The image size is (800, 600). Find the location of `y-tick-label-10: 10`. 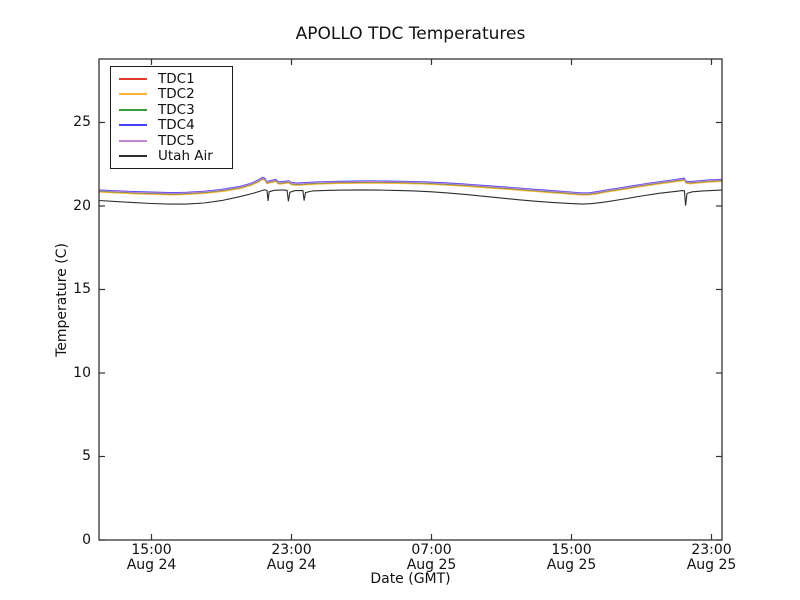

y-tick-label-10: 10 is located at coordinates (82, 372).